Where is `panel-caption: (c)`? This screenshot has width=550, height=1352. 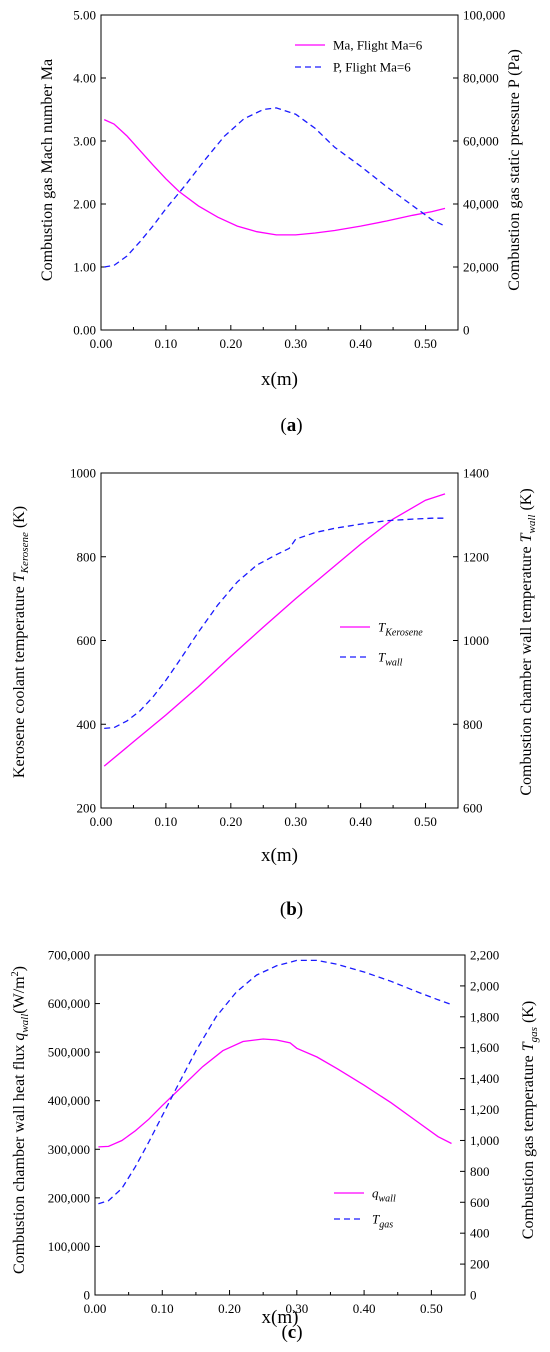 panel-caption: (c) is located at coordinates (291, 1332).